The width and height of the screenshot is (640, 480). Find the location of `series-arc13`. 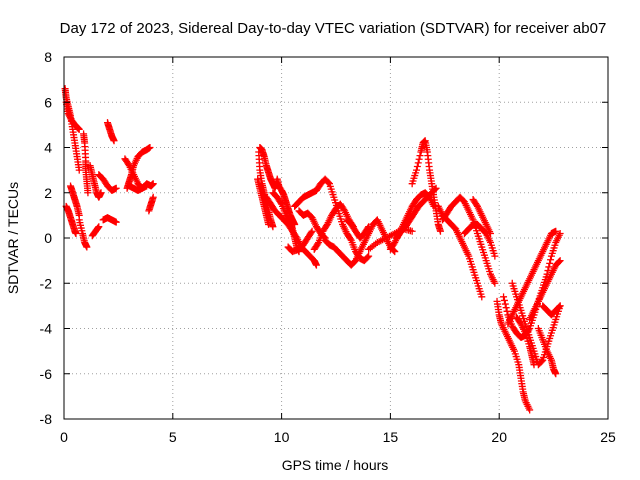

series-arc13 is located at coordinates (138, 168).